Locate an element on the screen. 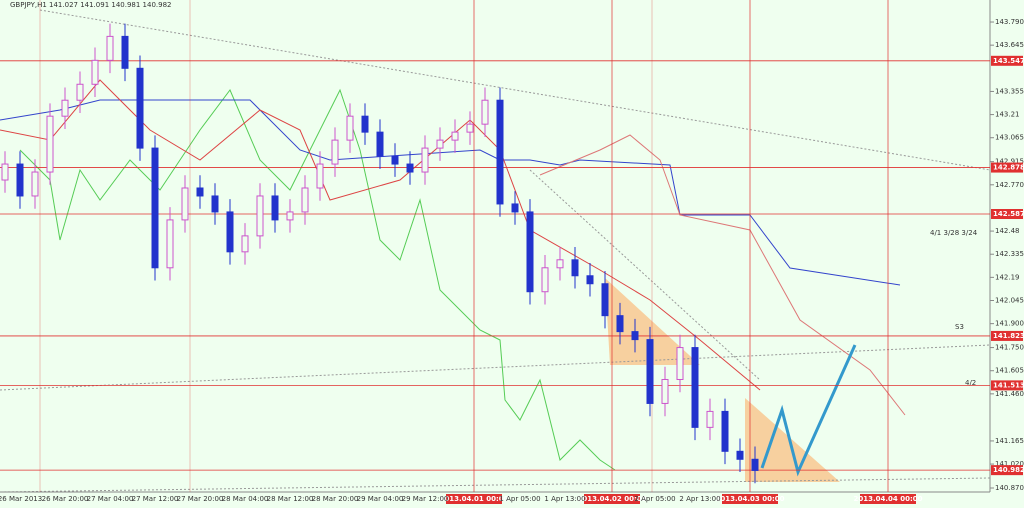 Image resolution: width=1024 pixels, height=508 pixels. x-tick-label: 26 Mar 2013 is located at coordinates (21, 499).